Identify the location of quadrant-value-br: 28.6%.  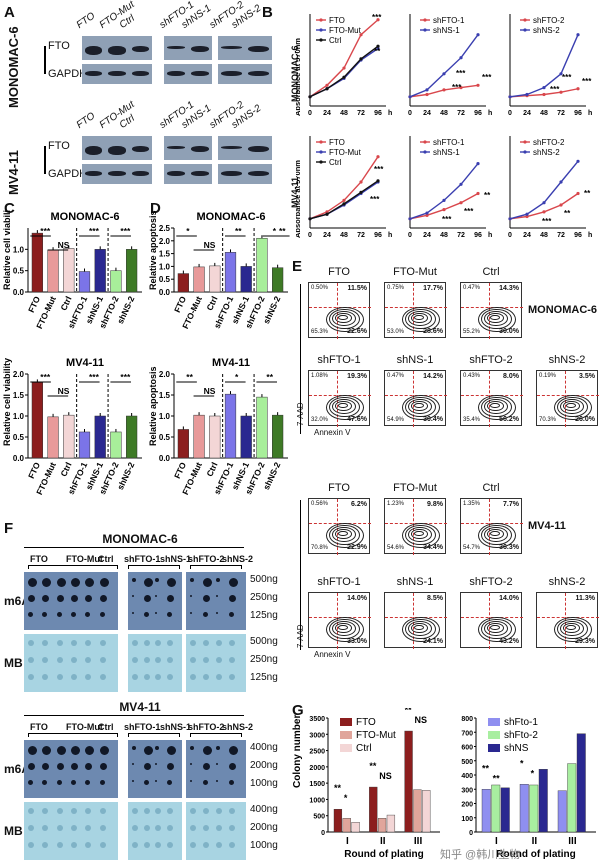
(433, 331).